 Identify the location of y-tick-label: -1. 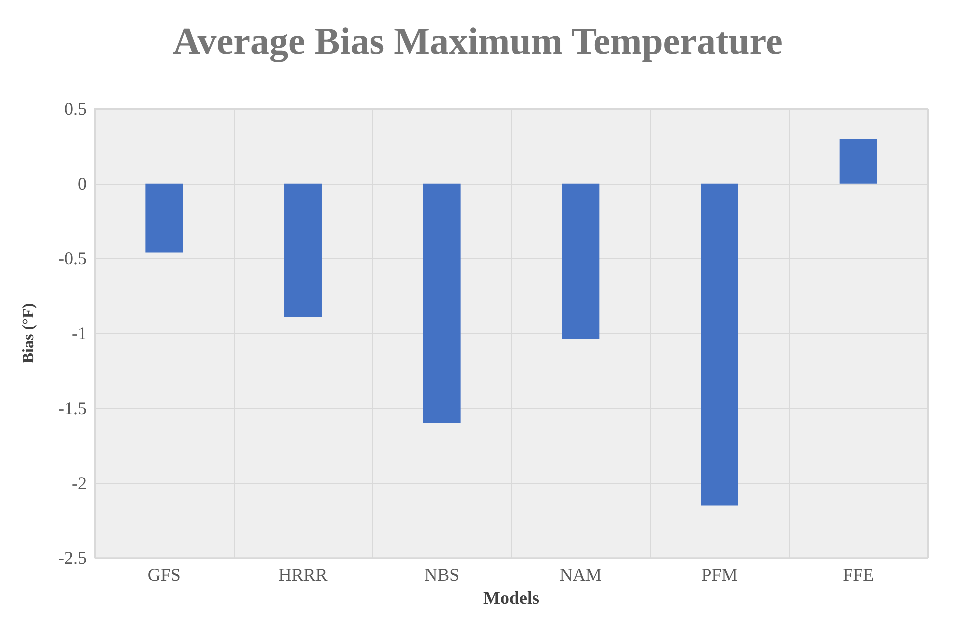
(79, 334).